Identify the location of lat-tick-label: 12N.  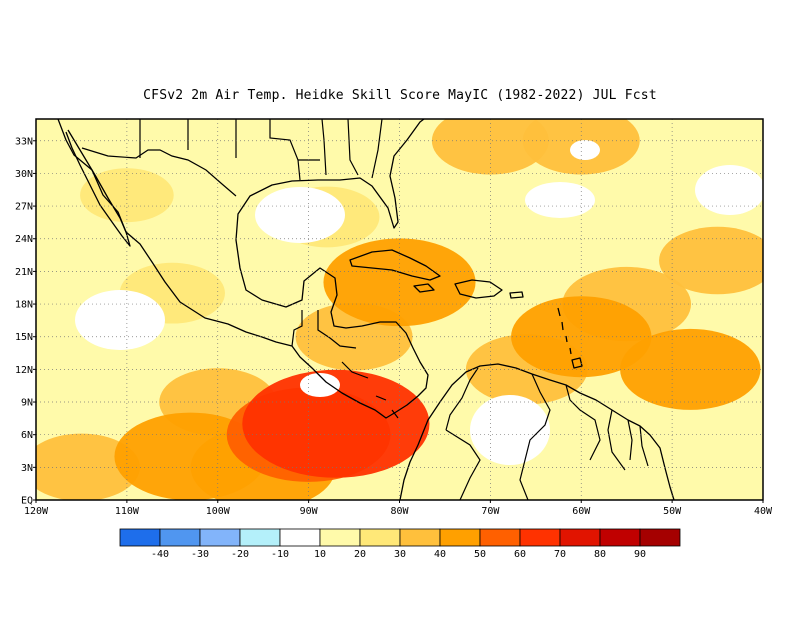
(24, 370).